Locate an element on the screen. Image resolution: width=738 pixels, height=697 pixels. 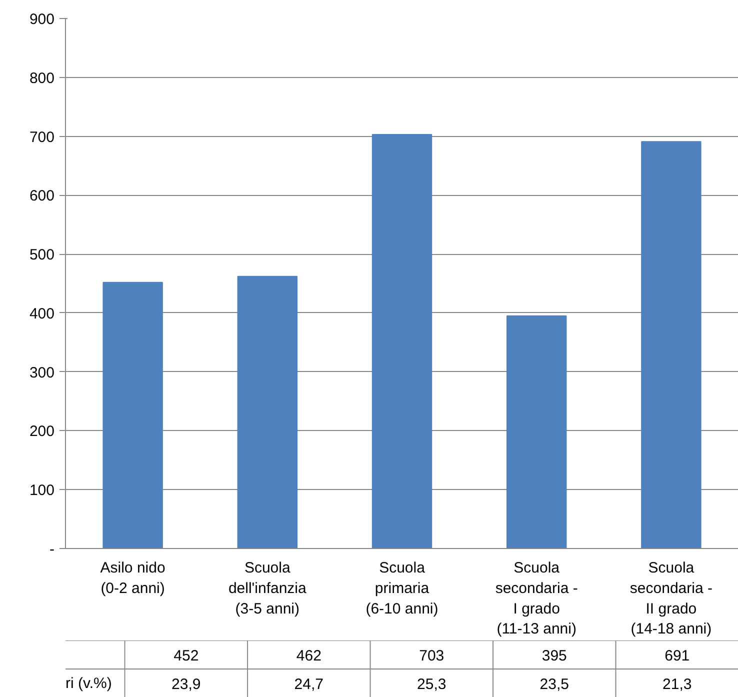
text: ri (v.%) is located at coordinates (89, 683).